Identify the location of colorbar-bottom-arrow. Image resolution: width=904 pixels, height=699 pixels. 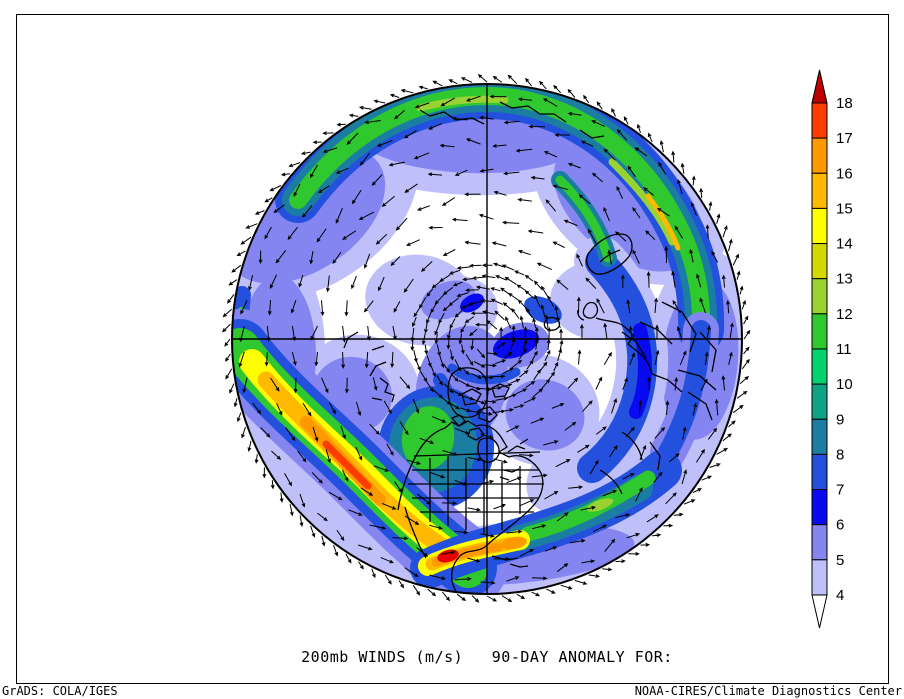
(819, 611).